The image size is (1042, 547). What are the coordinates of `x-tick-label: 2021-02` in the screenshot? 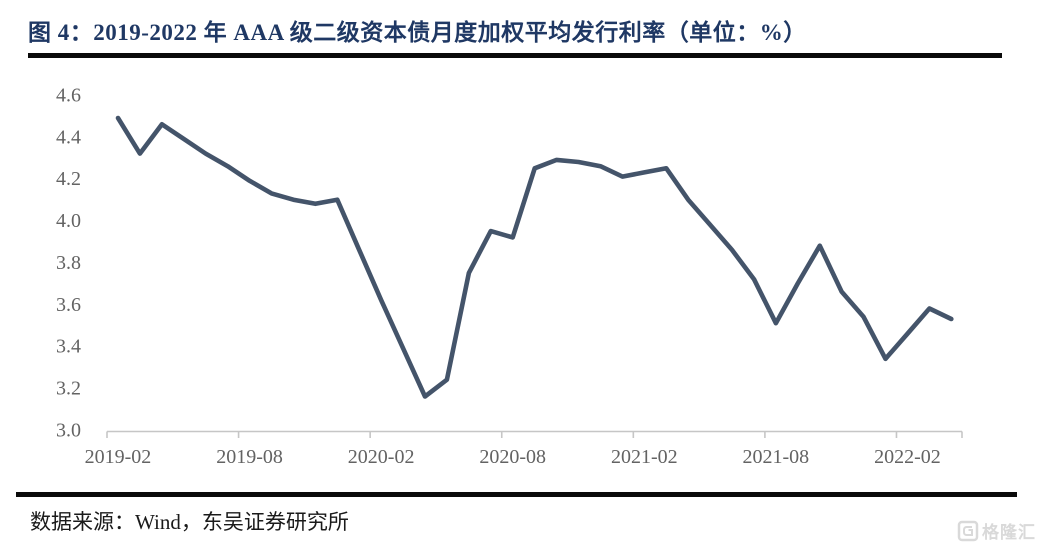 It's located at (644, 457).